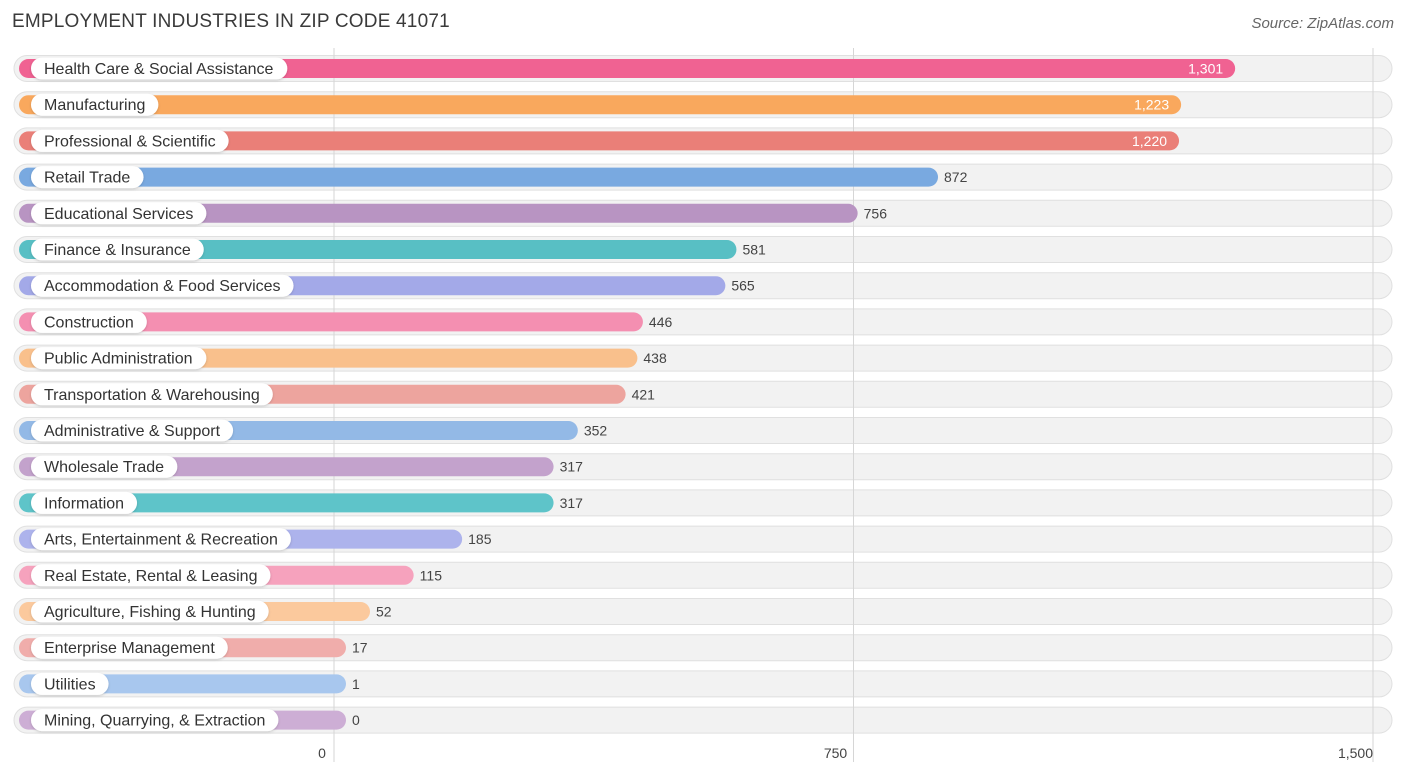 This screenshot has height=776, width=1406. What do you see at coordinates (956, 177) in the screenshot?
I see `value-label: 872` at bounding box center [956, 177].